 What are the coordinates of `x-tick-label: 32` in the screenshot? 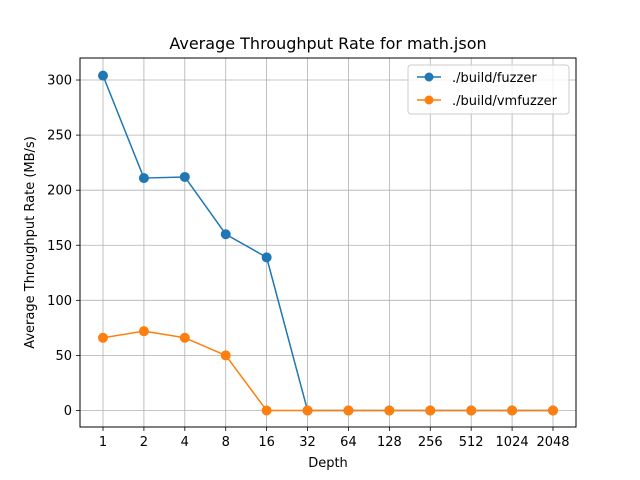 It's located at (307, 442).